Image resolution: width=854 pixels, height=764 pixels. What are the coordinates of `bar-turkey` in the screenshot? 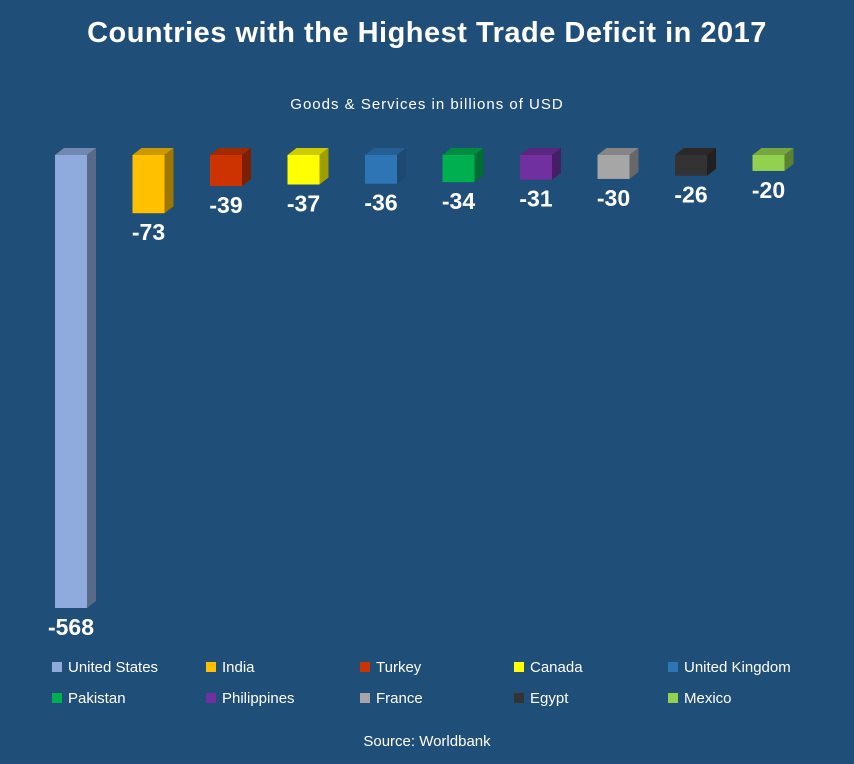 It's located at (230, 167).